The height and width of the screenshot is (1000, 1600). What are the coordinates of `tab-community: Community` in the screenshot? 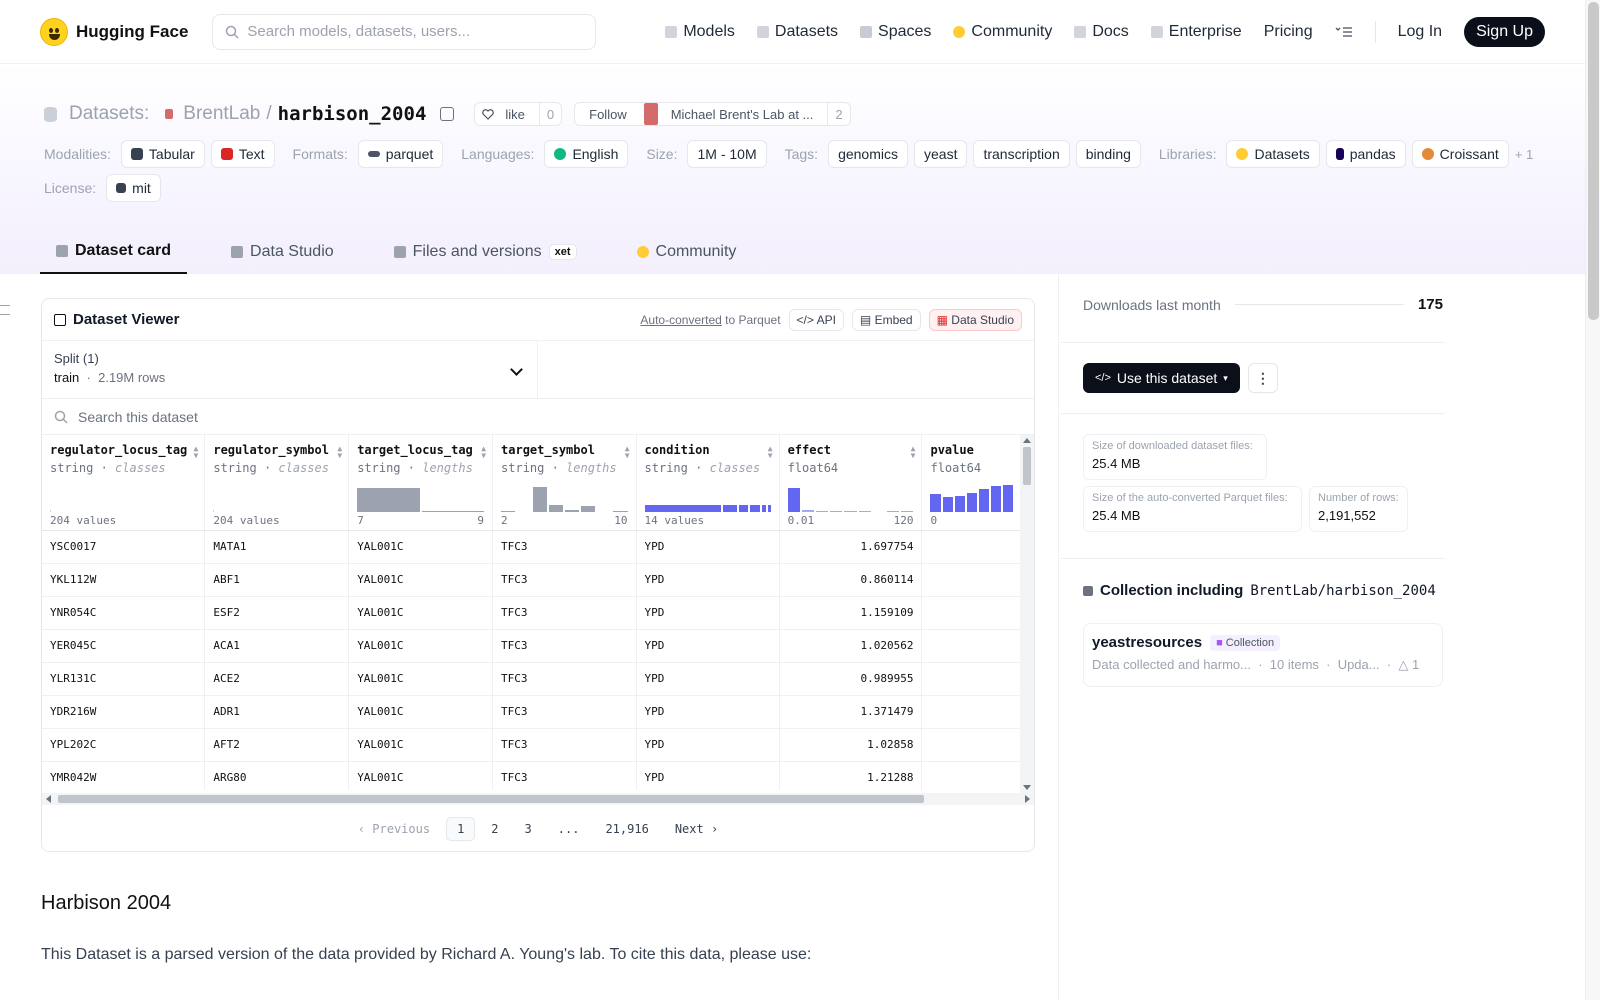 It's located at (687, 252).